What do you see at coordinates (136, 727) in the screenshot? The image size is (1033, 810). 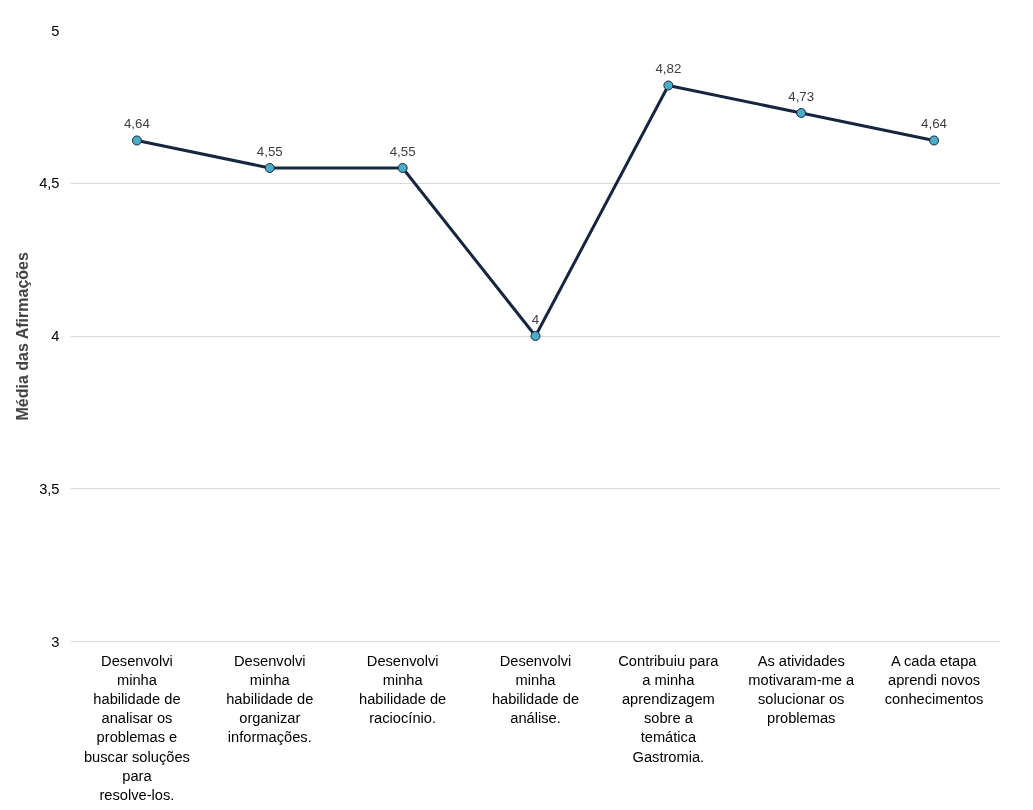 I see `x-tick-label: Desenvolvi minha habilidade de analisar os problemas e buscar soluções para resolve-los.` at bounding box center [136, 727].